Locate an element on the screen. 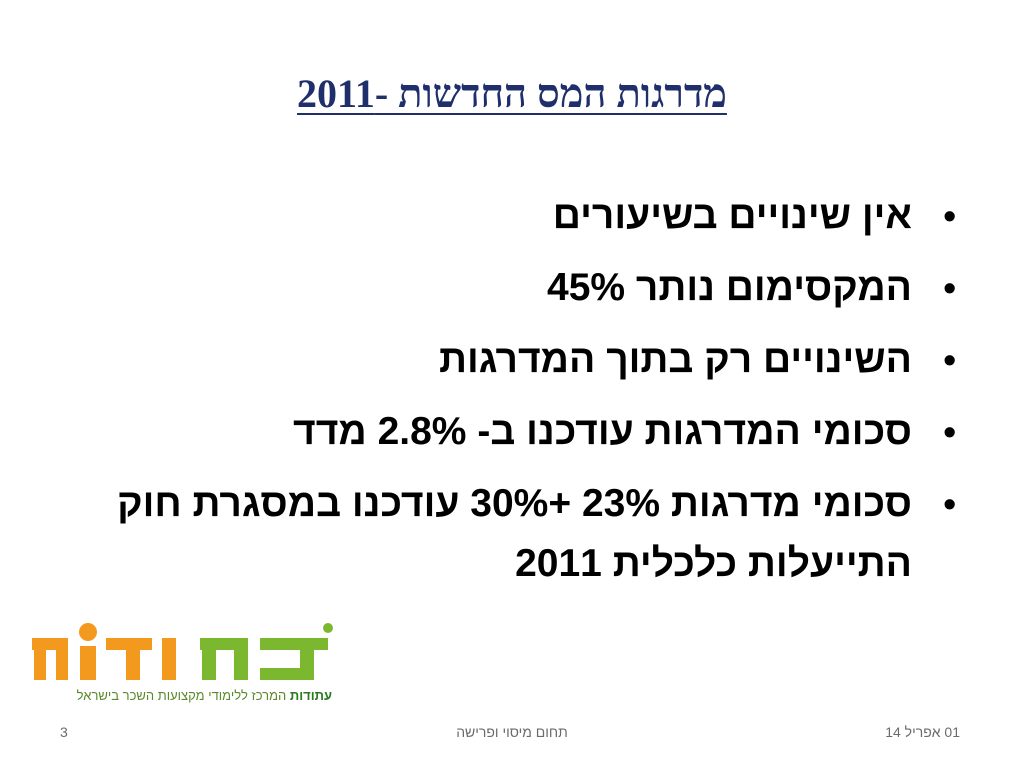 This screenshot has height=768, width=1024. bullet-text: השינויים רק בתוך המדרגות is located at coordinates (675, 359).